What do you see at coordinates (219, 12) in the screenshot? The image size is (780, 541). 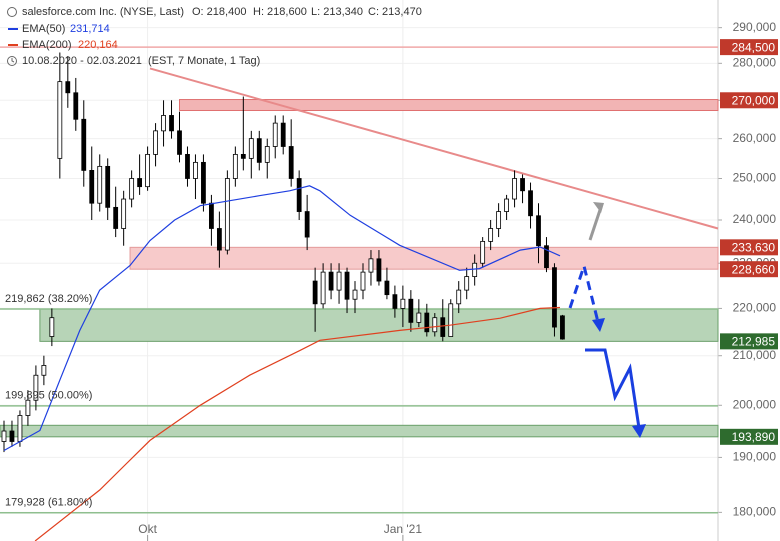 I see `ohlc-label: O: 218,400` at bounding box center [219, 12].